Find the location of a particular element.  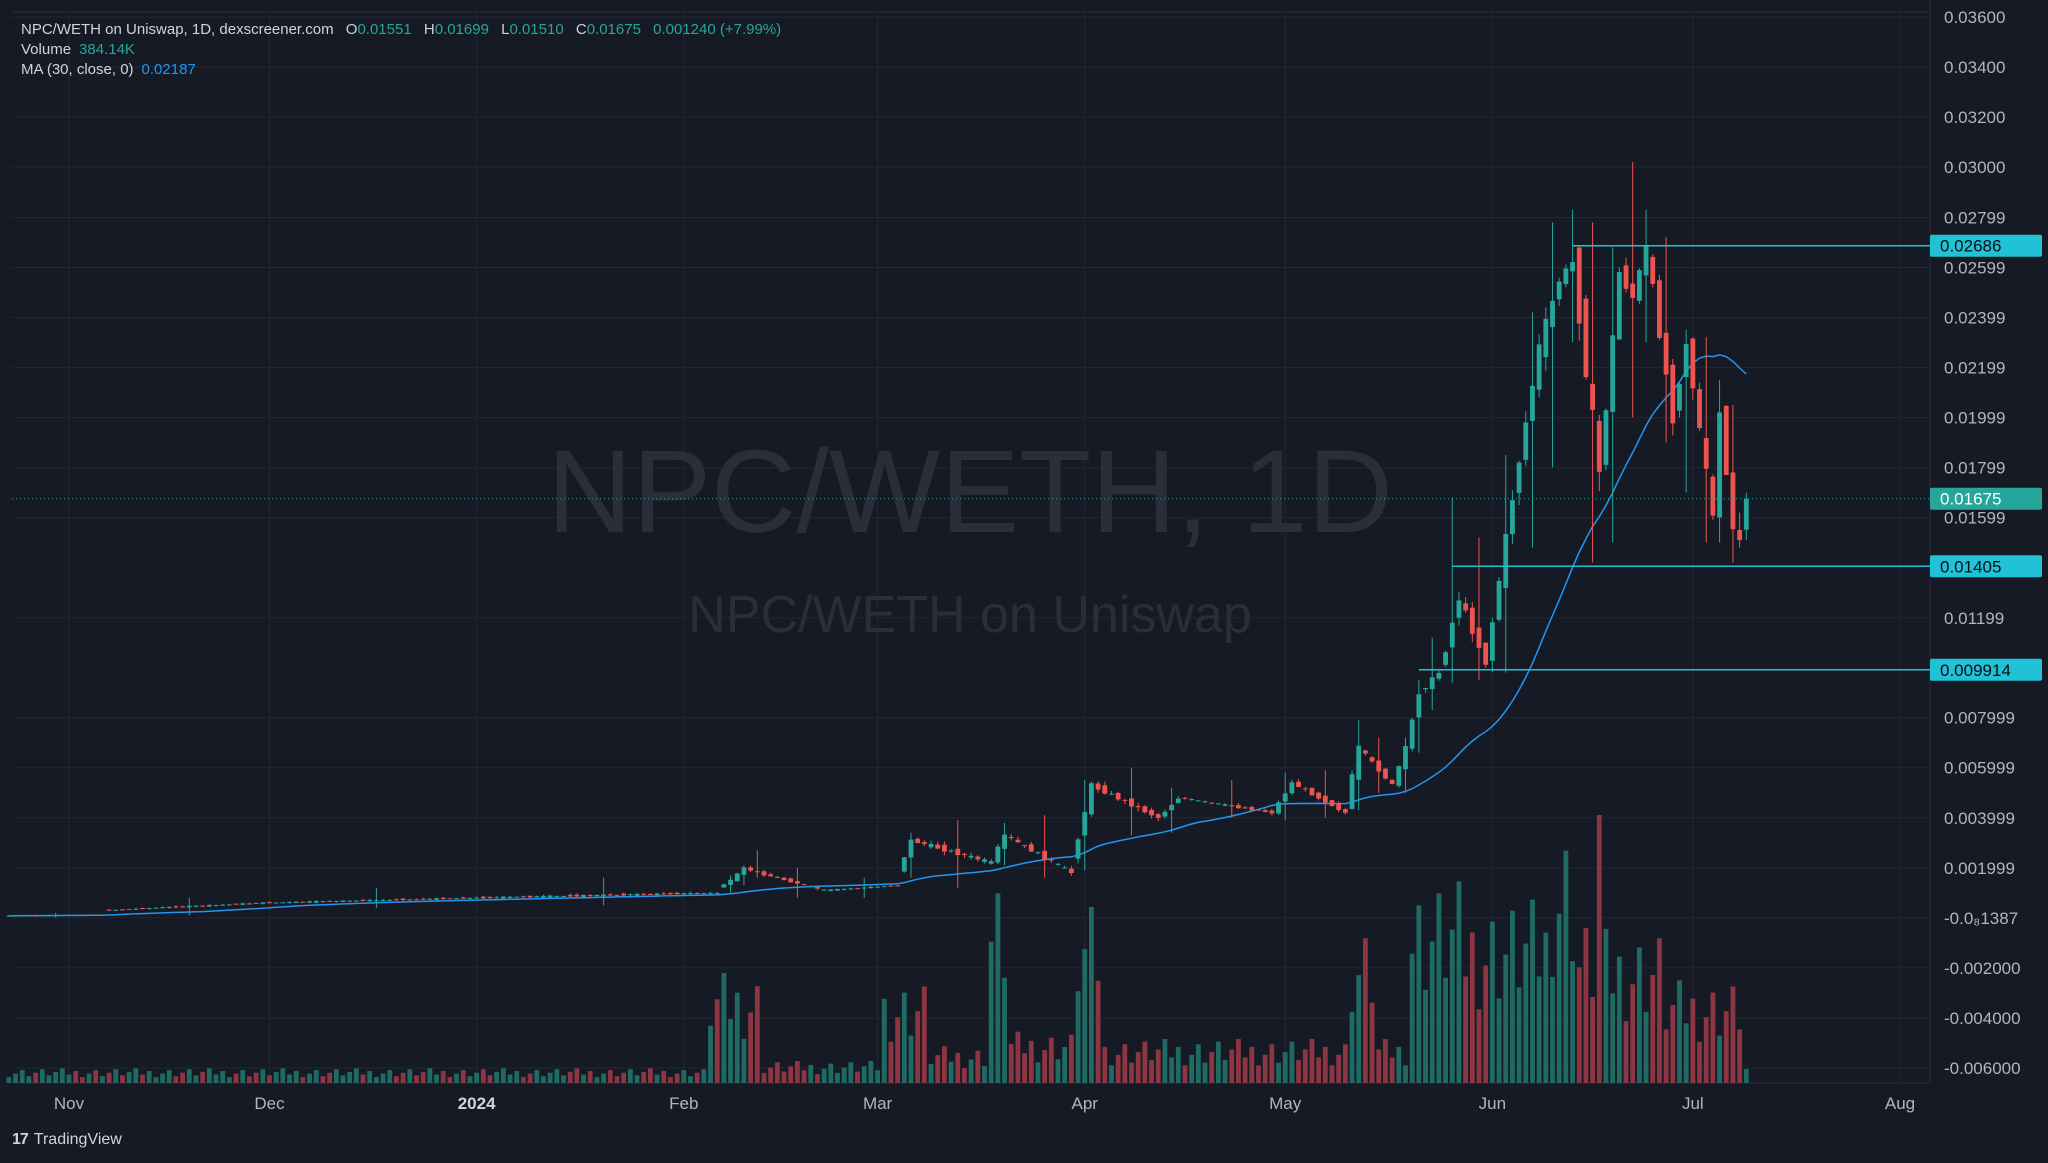

tradingview-logo-icon: 17 is located at coordinates (20, 1139).